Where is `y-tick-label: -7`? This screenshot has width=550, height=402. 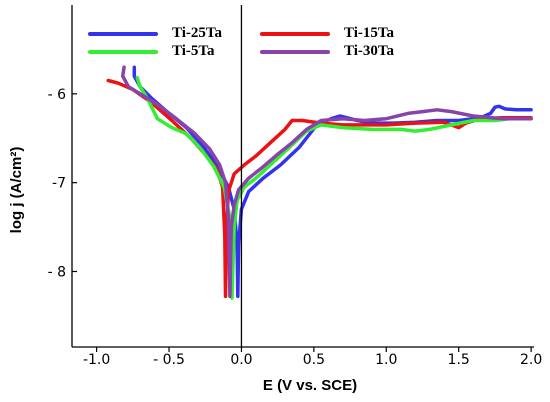 y-tick-label: -7 is located at coordinates (59, 184).